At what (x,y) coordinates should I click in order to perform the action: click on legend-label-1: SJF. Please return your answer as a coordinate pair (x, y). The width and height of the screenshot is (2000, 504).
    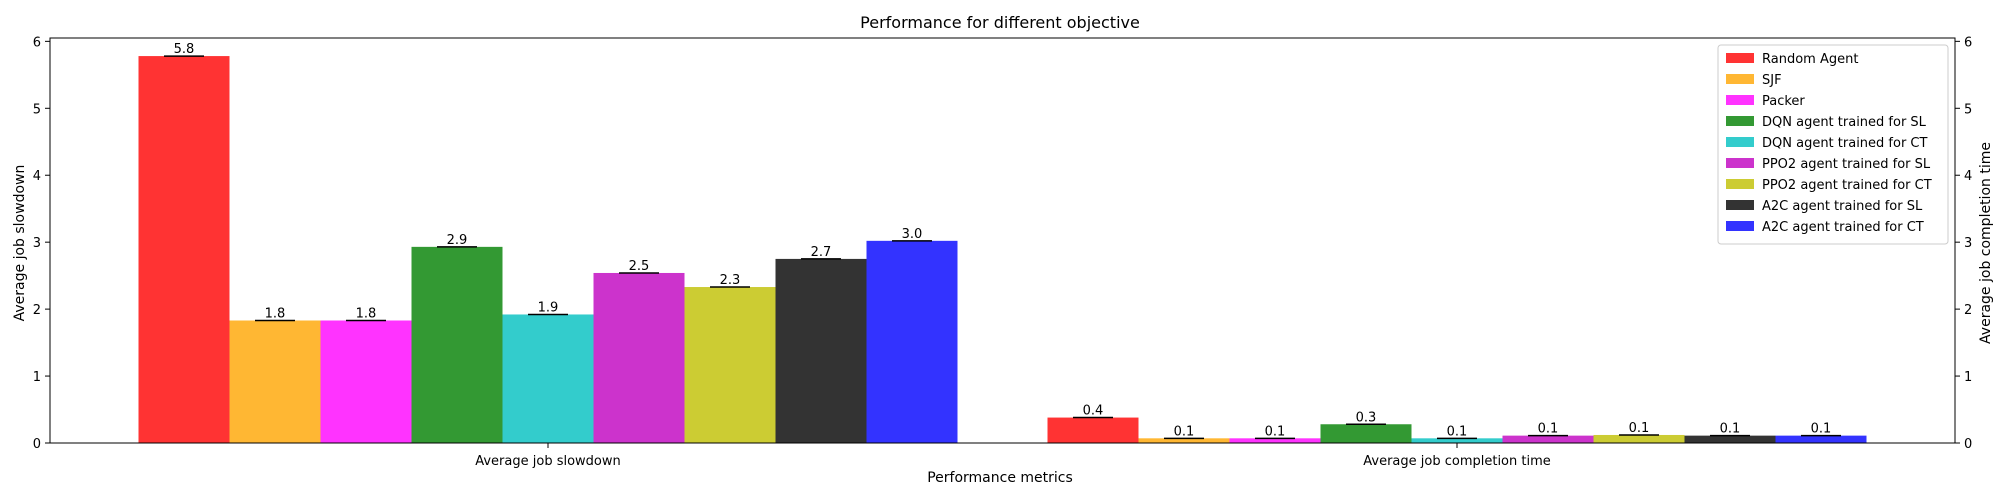
    Looking at the image, I should click on (1772, 80).